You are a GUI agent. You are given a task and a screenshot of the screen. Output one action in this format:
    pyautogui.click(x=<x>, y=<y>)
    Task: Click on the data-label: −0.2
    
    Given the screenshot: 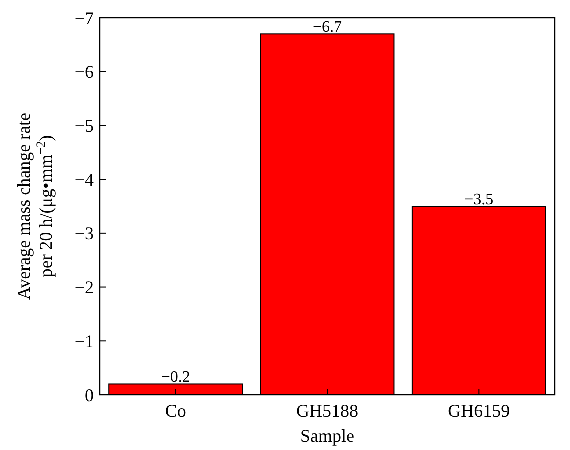 What is the action you would take?
    pyautogui.click(x=175, y=377)
    